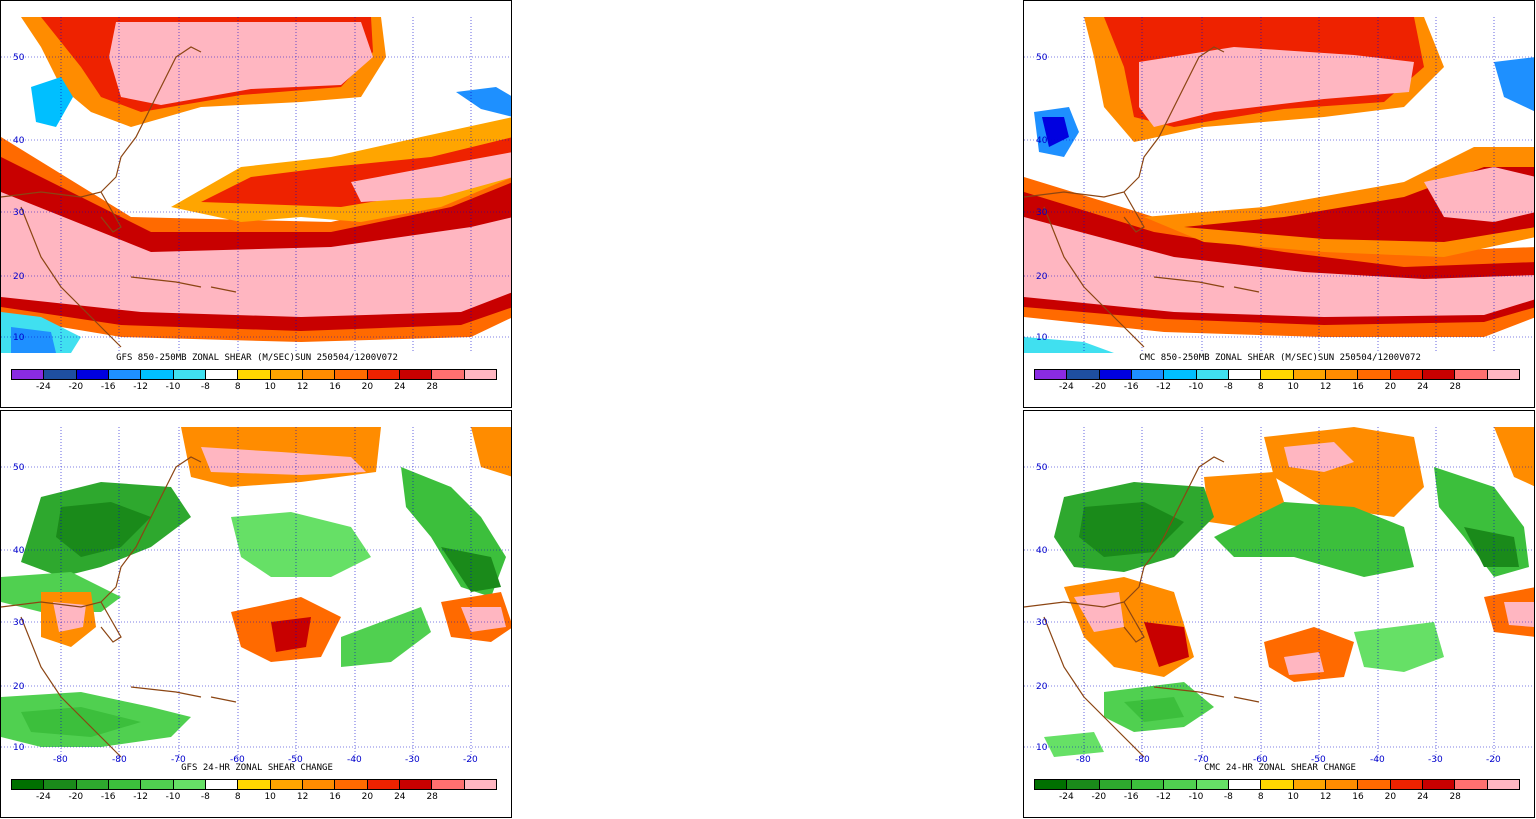 The image size is (1536, 819). I want to click on lat-label: 40, so click(19, 141).